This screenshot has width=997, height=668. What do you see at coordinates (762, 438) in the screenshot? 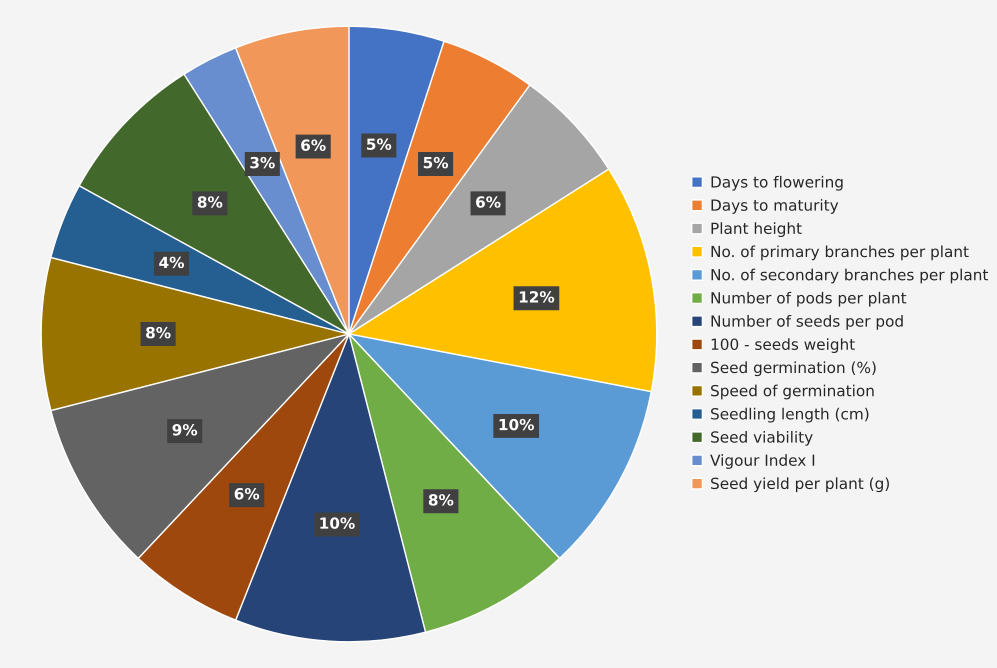
I see `legend-label: Seed viability` at bounding box center [762, 438].